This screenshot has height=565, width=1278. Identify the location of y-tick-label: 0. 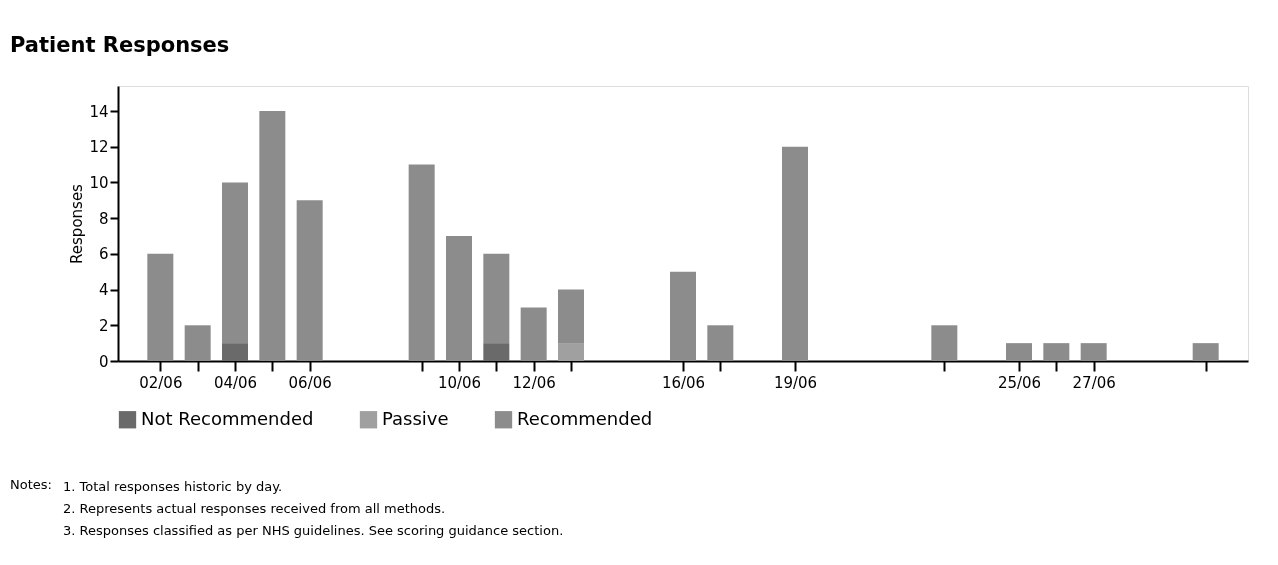
(103, 361).